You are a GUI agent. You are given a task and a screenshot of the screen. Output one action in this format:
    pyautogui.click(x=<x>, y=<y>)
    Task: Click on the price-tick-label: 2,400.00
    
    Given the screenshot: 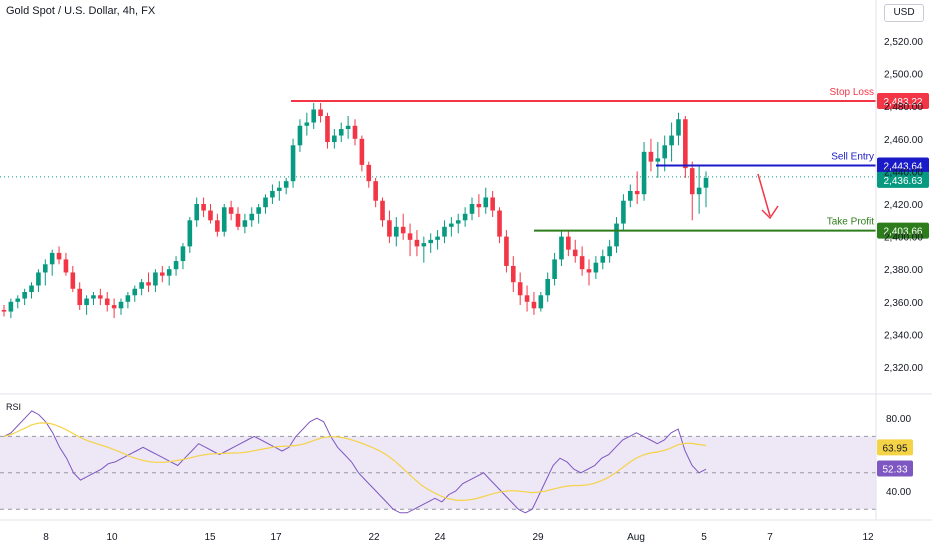 What is the action you would take?
    pyautogui.click(x=903, y=238)
    